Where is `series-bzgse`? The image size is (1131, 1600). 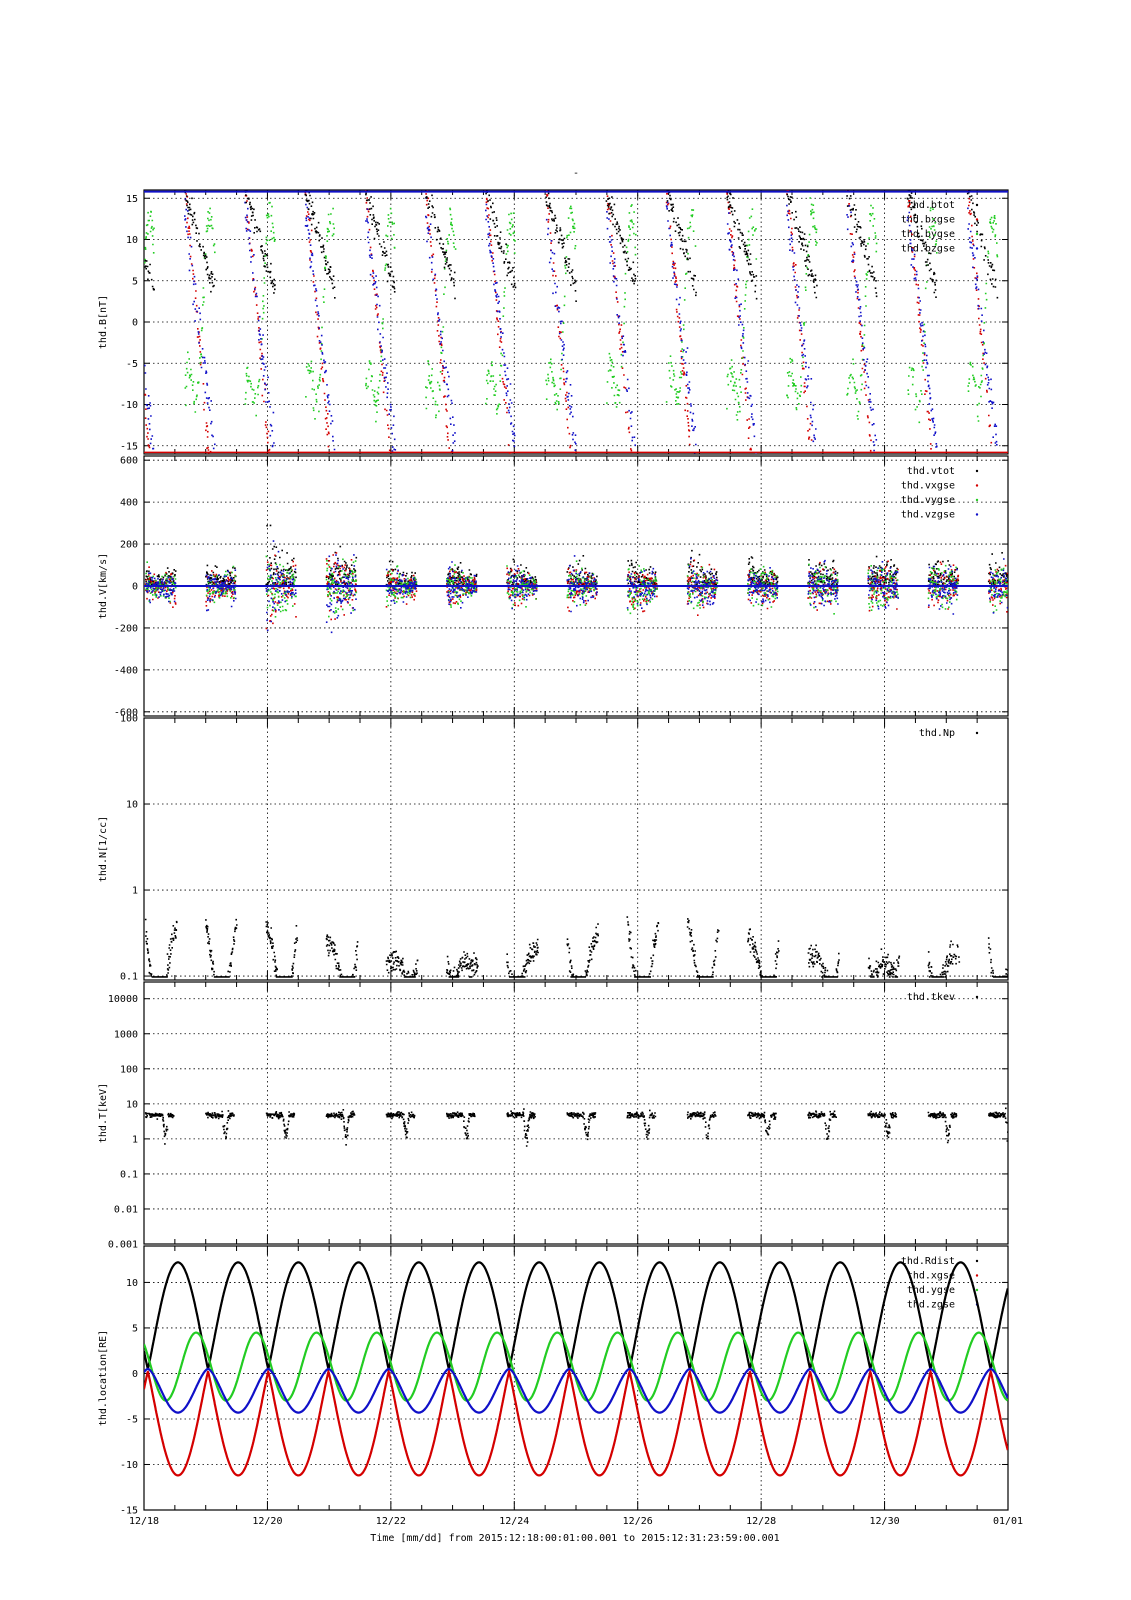 series-bzgse is located at coordinates (571, 325).